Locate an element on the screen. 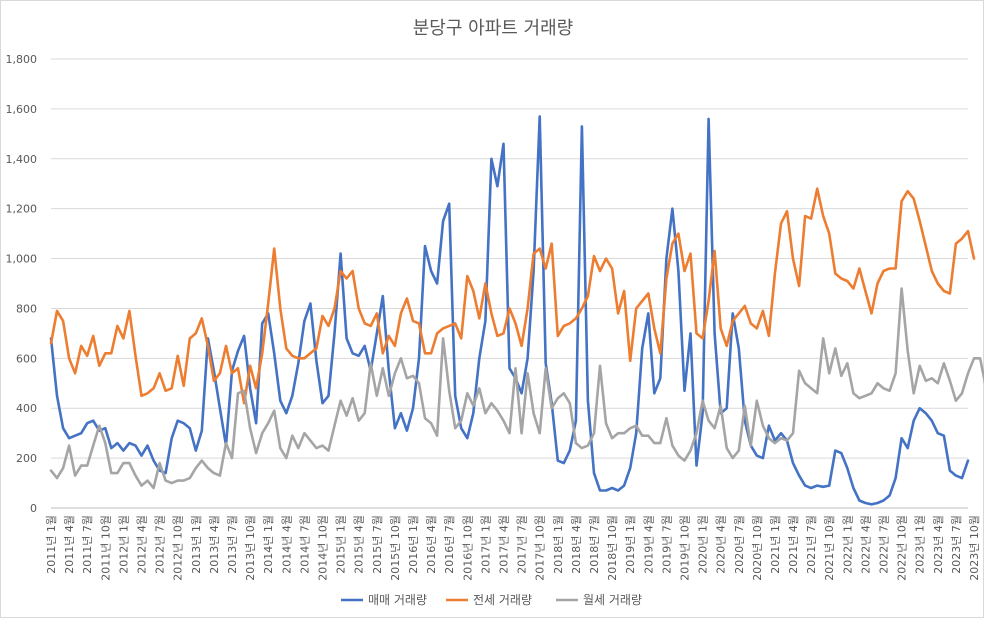 This screenshot has height=619, width=984. x-tick-label: 2013년 10월 is located at coordinates (250, 548).